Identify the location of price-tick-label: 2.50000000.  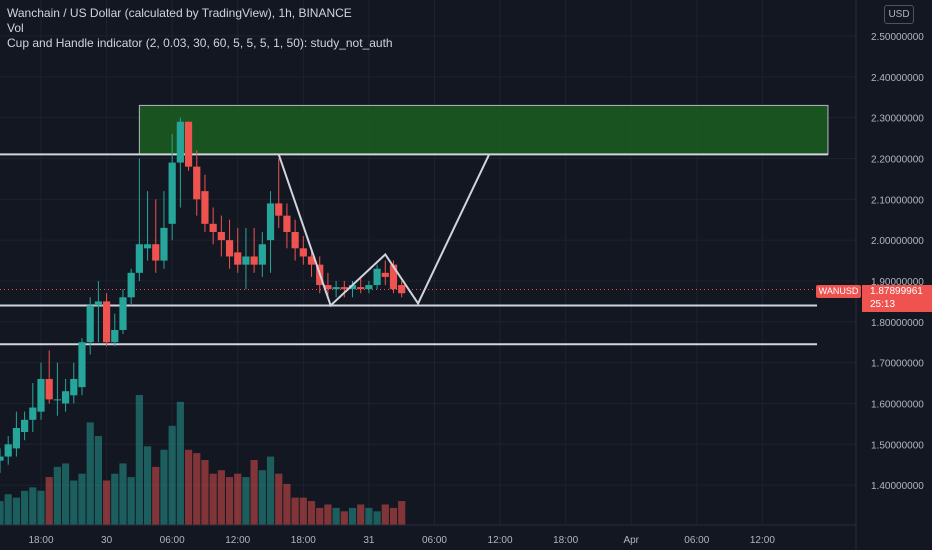
(897, 37).